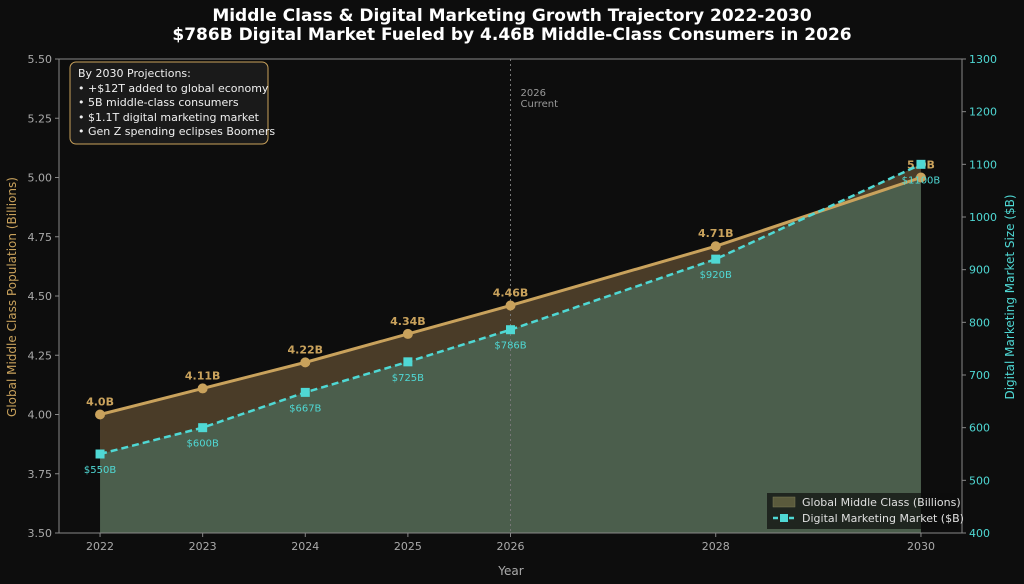 The height and width of the screenshot is (584, 1024). Describe the element at coordinates (716, 233) in the screenshot. I see `middle-class-data-label: 4.71B` at that location.